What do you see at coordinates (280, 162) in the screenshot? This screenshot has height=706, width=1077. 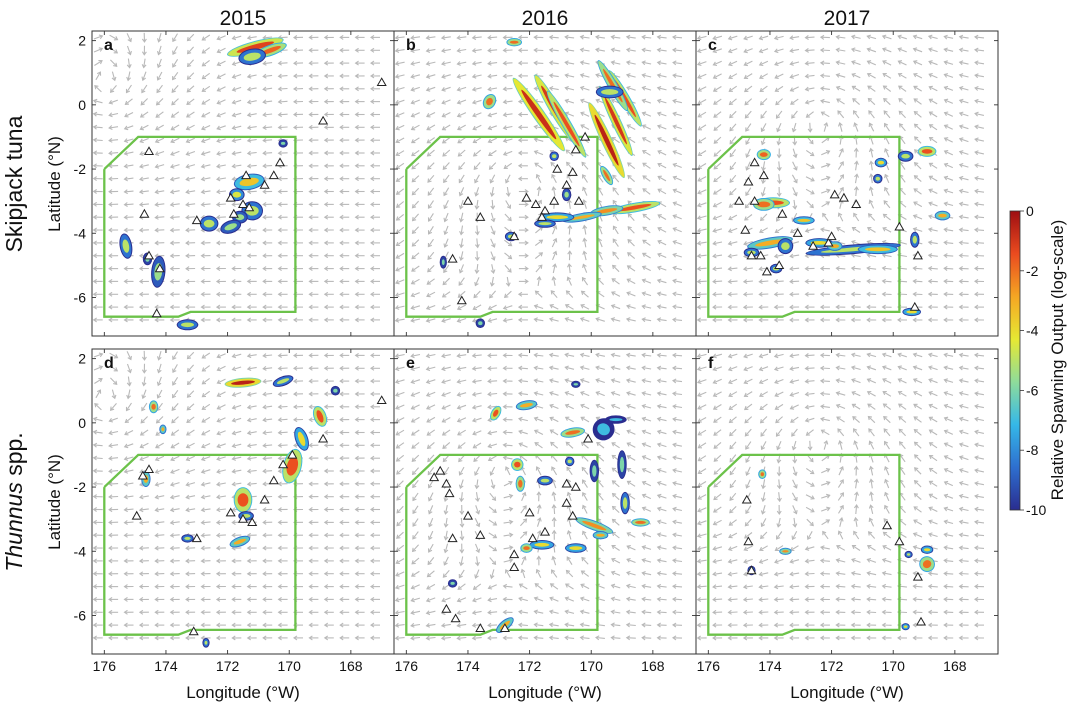 I see `triangle-marker` at bounding box center [280, 162].